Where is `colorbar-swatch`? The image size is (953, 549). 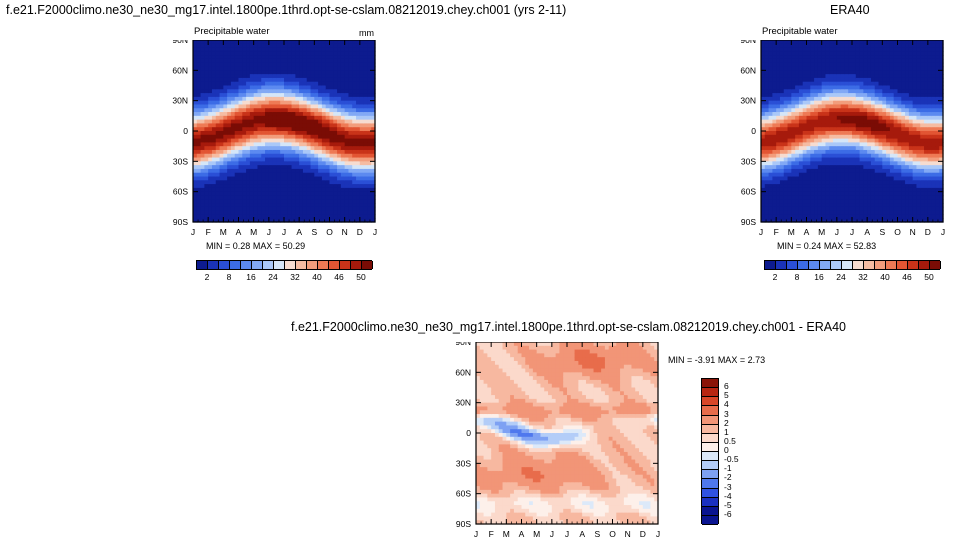
colorbar-swatch is located at coordinates (257, 265).